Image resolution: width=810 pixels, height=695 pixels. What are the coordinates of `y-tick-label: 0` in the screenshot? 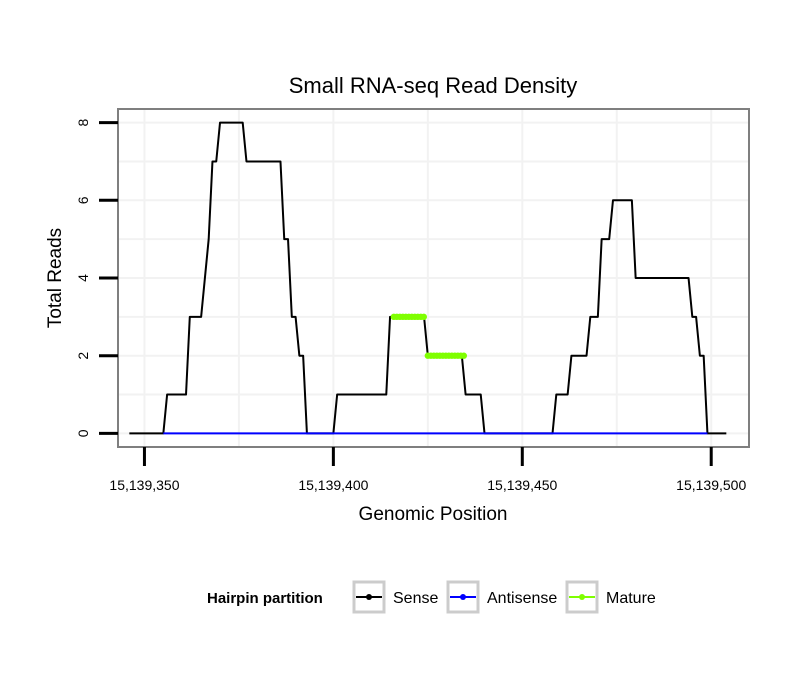 It's located at (83, 433).